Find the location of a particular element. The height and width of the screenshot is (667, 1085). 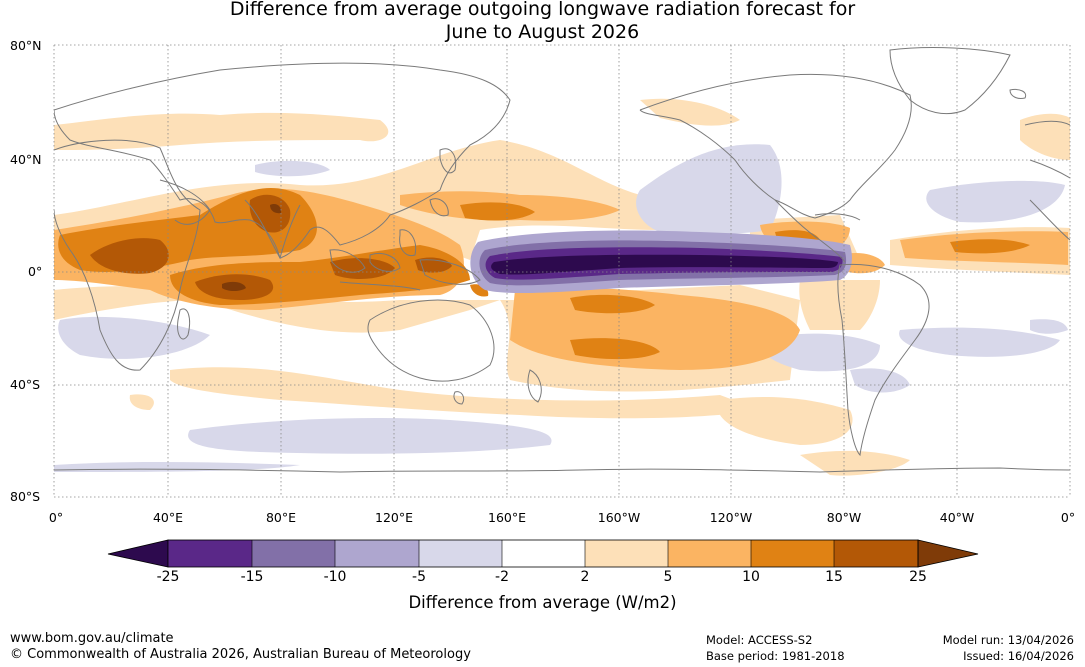

lat-label-40s: 40°S is located at coordinates (25, 384).